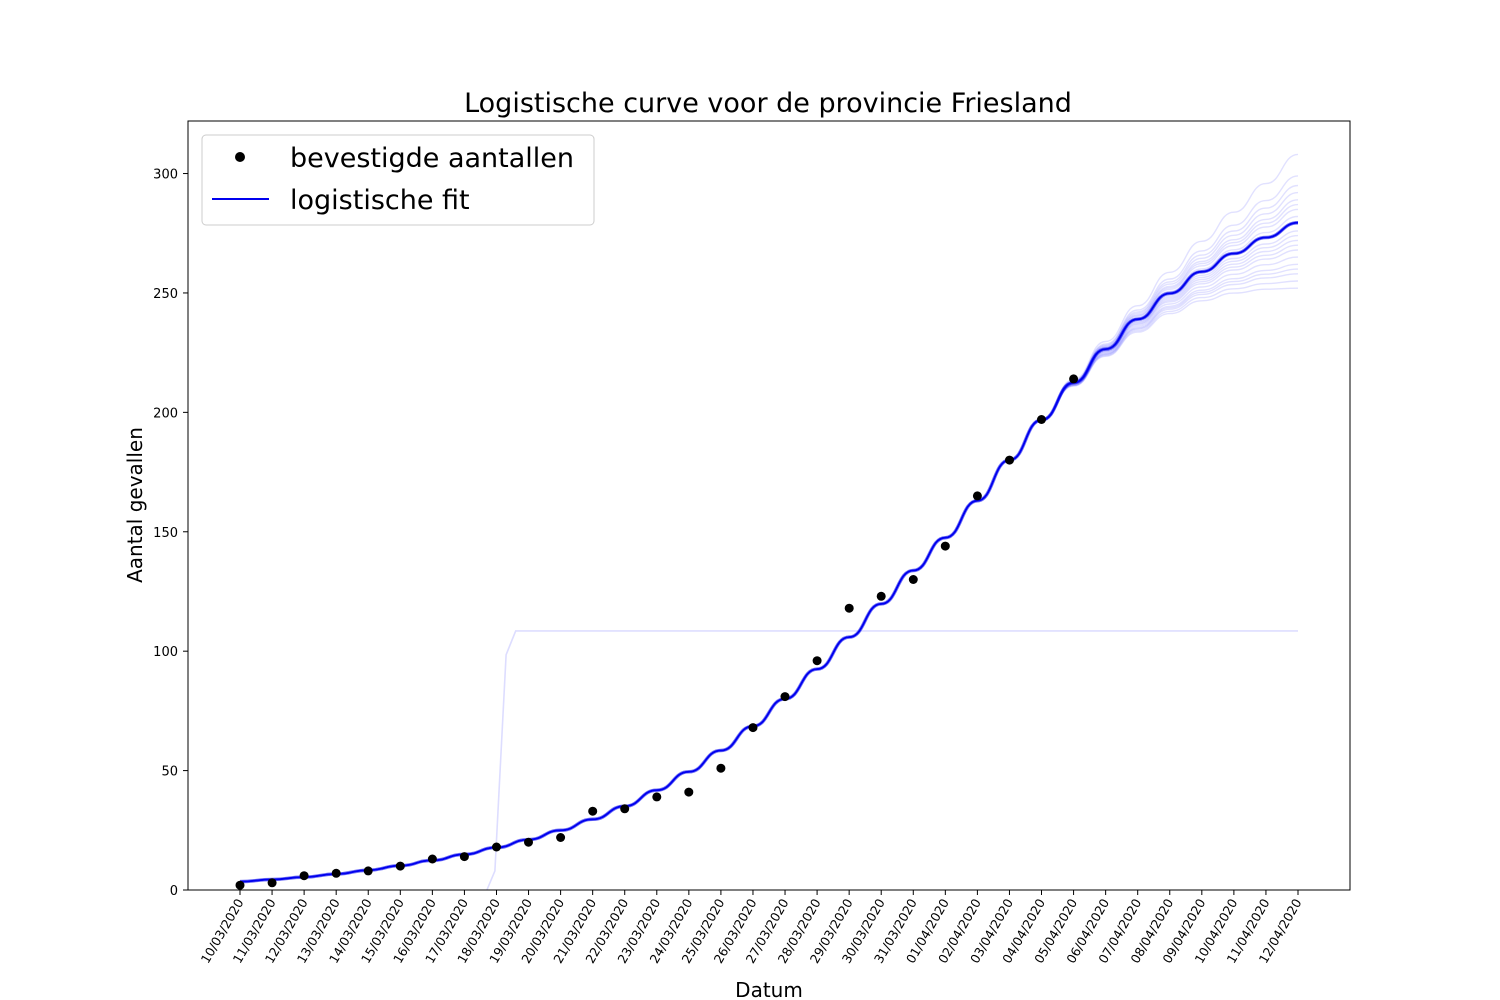 This screenshot has height=1000, width=1500. I want to click on y-axis: 0 50 100 150 200 250 300, so click(170, 533).